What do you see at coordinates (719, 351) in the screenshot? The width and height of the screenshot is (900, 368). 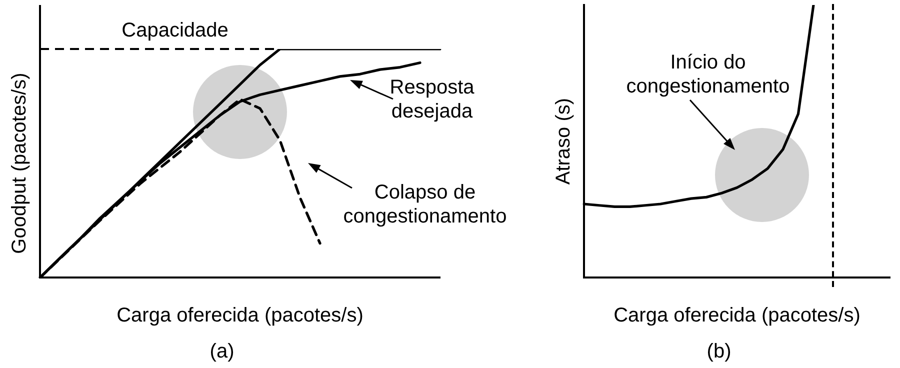 I see `text: (b)` at bounding box center [719, 351].